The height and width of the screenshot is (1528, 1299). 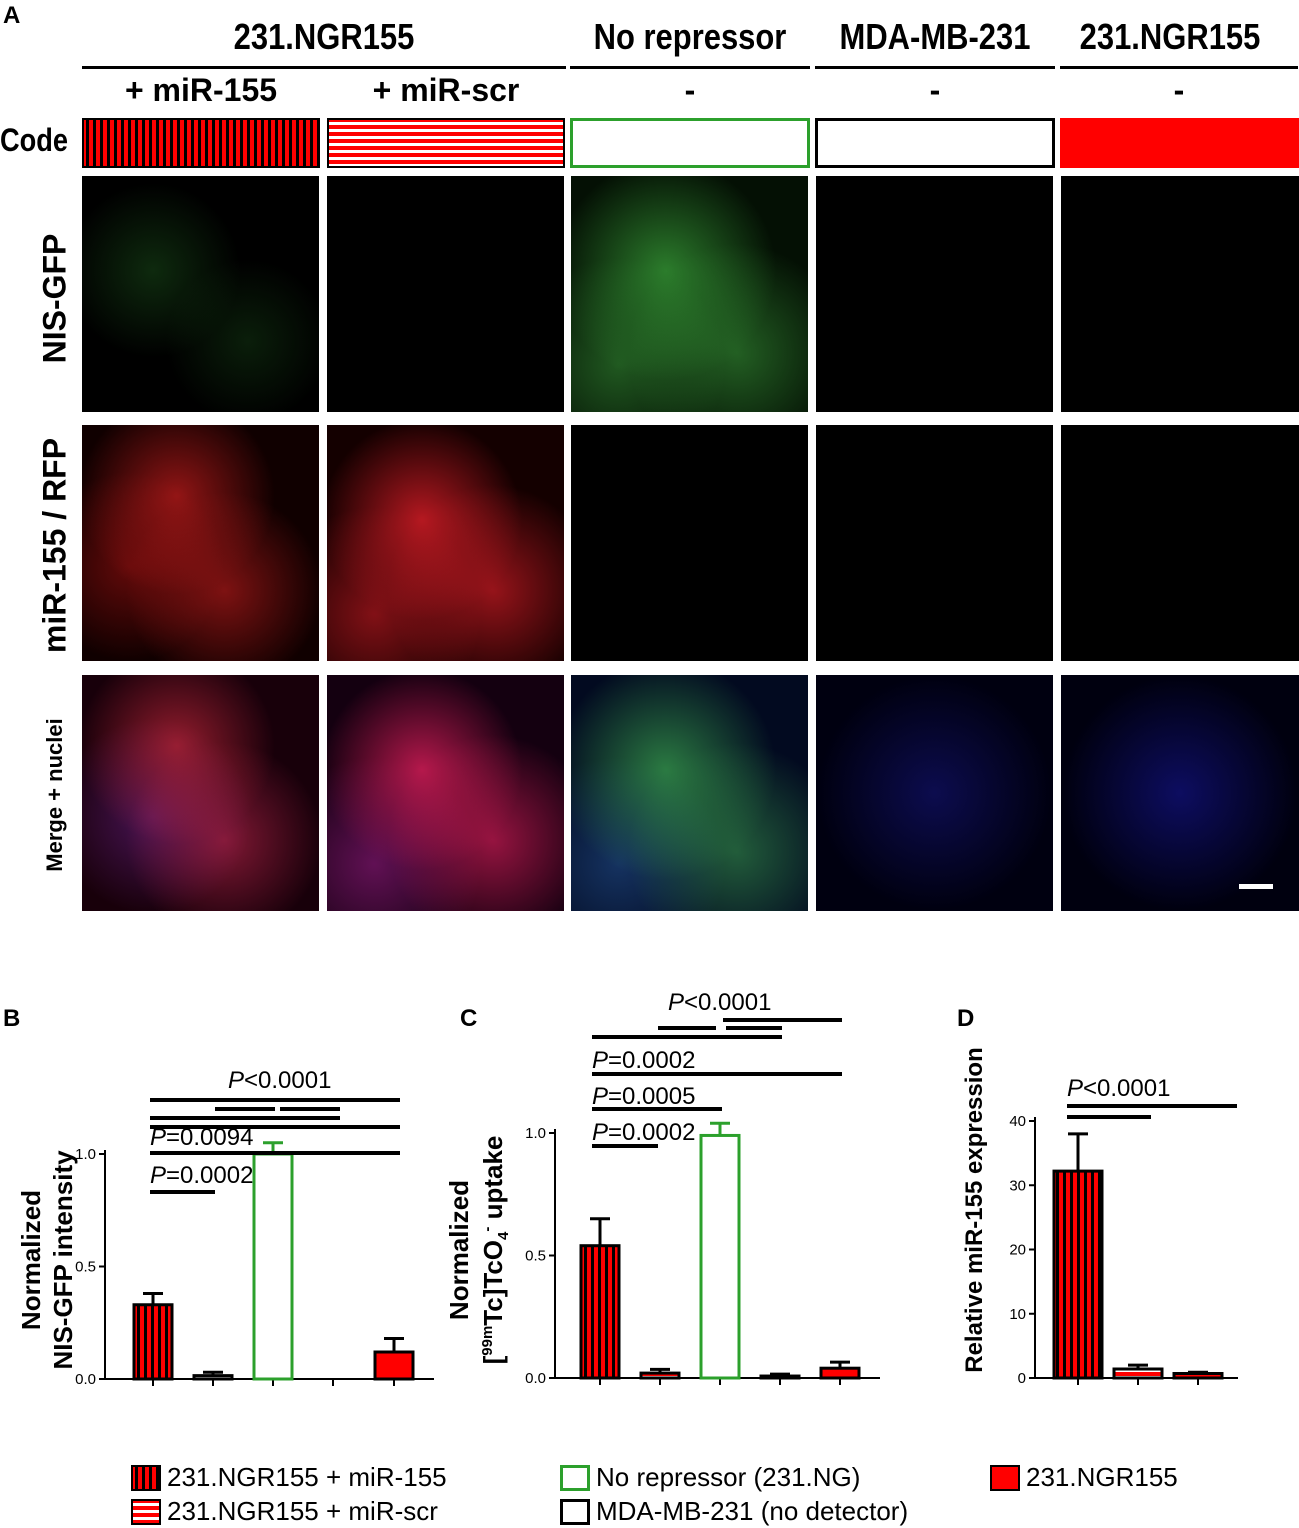 I want to click on y-axis-label: Relative miR-155 expression, so click(x=974, y=1210).